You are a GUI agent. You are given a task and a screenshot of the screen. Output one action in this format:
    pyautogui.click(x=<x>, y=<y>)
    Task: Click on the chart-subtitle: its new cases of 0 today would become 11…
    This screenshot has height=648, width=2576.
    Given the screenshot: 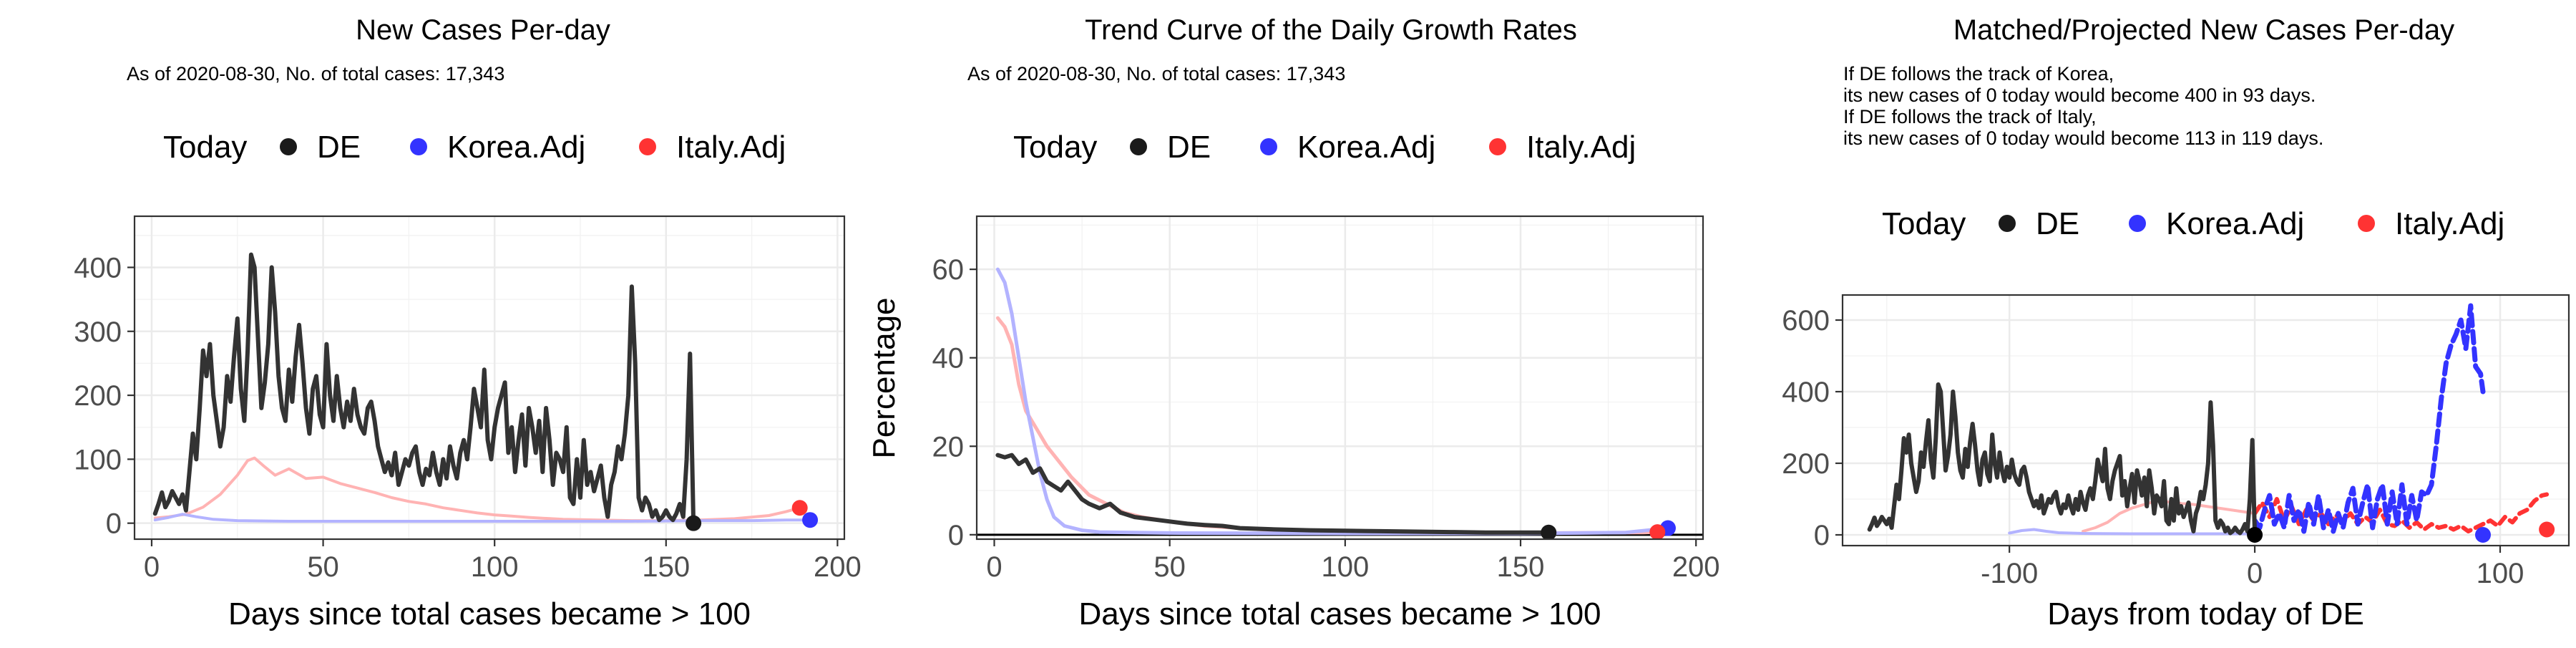 What is the action you would take?
    pyautogui.click(x=2083, y=138)
    